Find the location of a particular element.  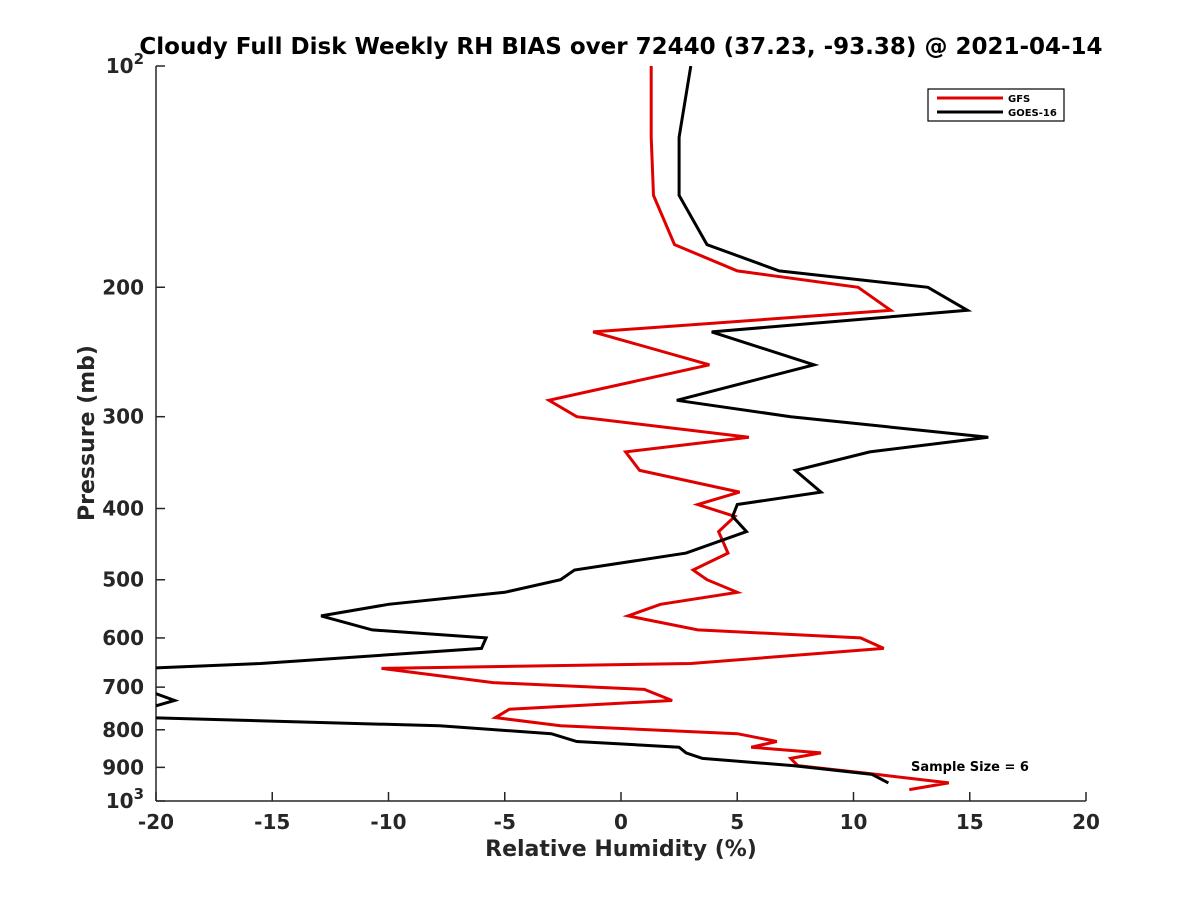

x-tick-label: -5 is located at coordinates (505, 822).